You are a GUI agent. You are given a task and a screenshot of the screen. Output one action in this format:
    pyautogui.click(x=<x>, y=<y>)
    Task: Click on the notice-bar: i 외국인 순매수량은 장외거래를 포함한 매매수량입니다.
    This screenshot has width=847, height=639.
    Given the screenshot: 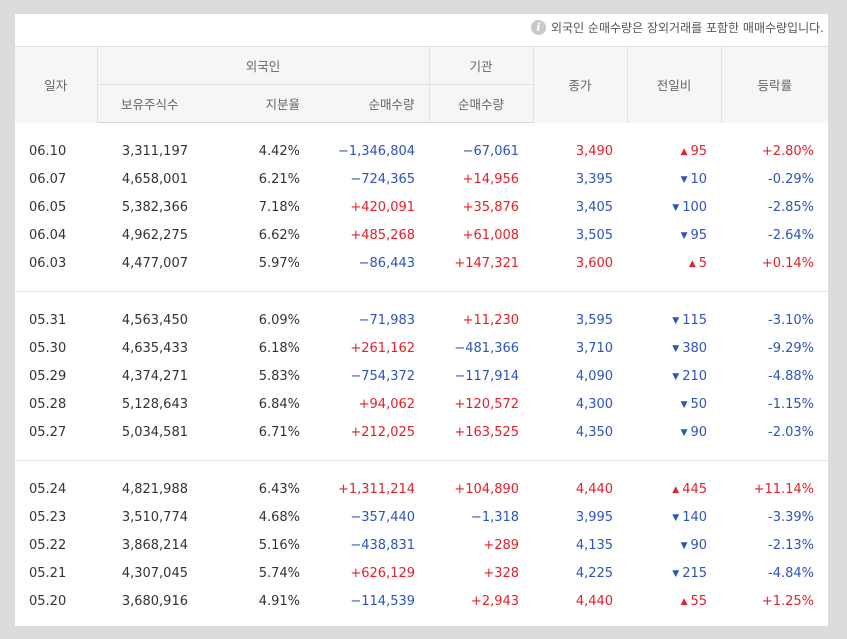 What is the action you would take?
    pyautogui.click(x=677, y=27)
    